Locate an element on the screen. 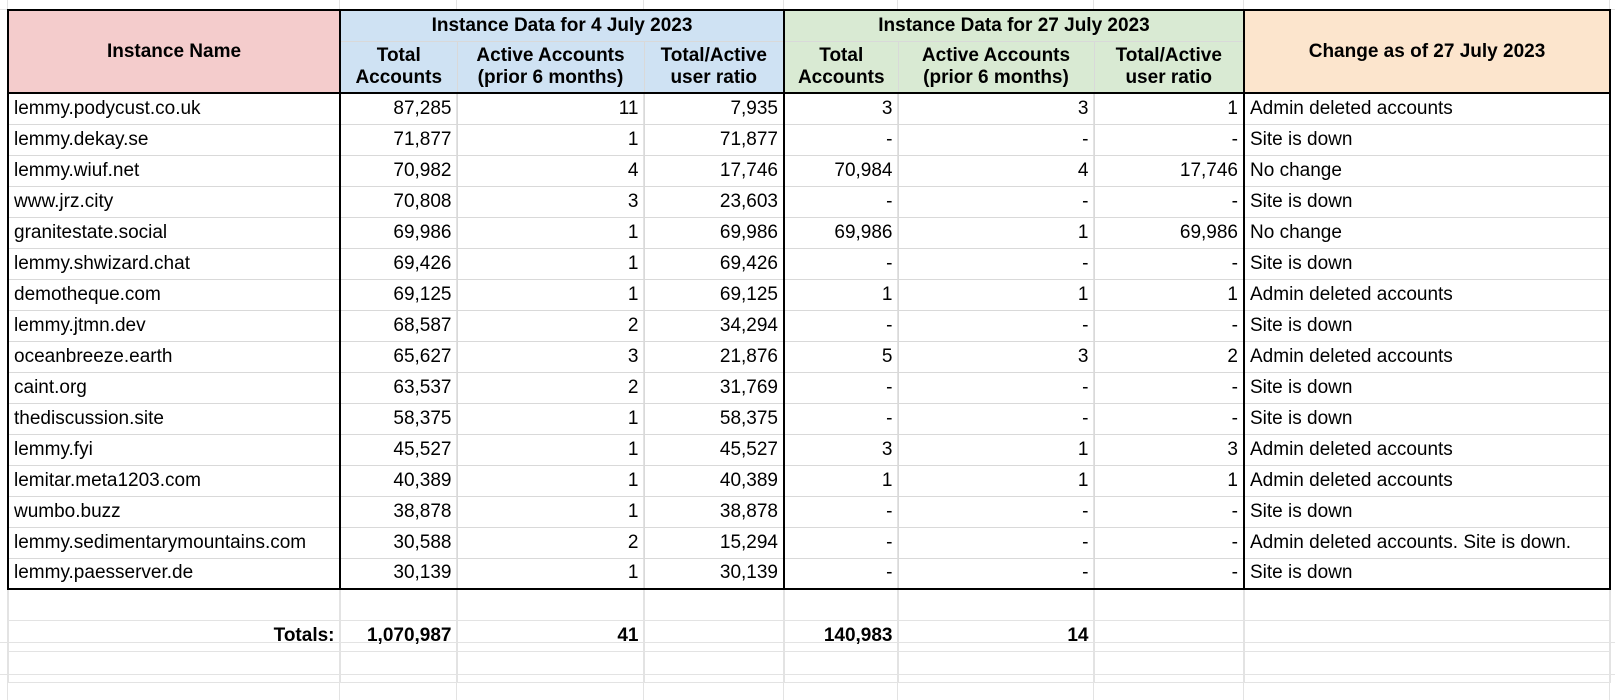  cell-ratio-jul4: 15,294 is located at coordinates (714, 542).